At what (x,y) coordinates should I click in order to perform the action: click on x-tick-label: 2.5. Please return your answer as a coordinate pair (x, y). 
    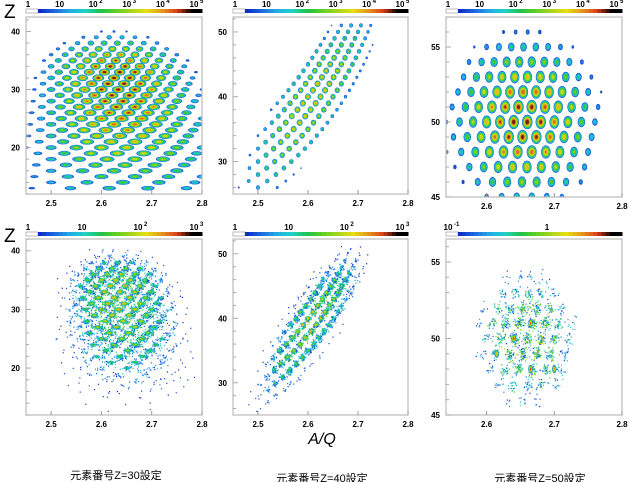
    Looking at the image, I should click on (52, 203).